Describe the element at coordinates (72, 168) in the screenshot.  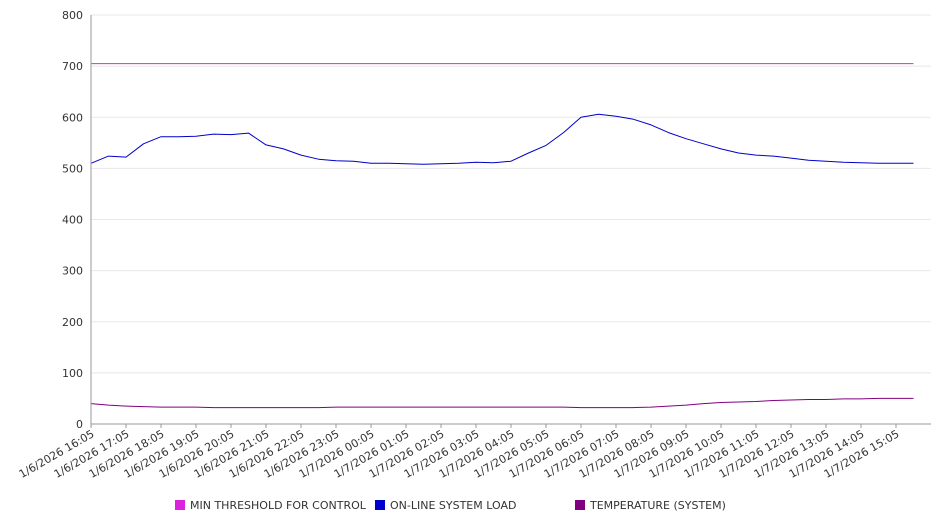
I see `y-tick-label: 500` at that location.